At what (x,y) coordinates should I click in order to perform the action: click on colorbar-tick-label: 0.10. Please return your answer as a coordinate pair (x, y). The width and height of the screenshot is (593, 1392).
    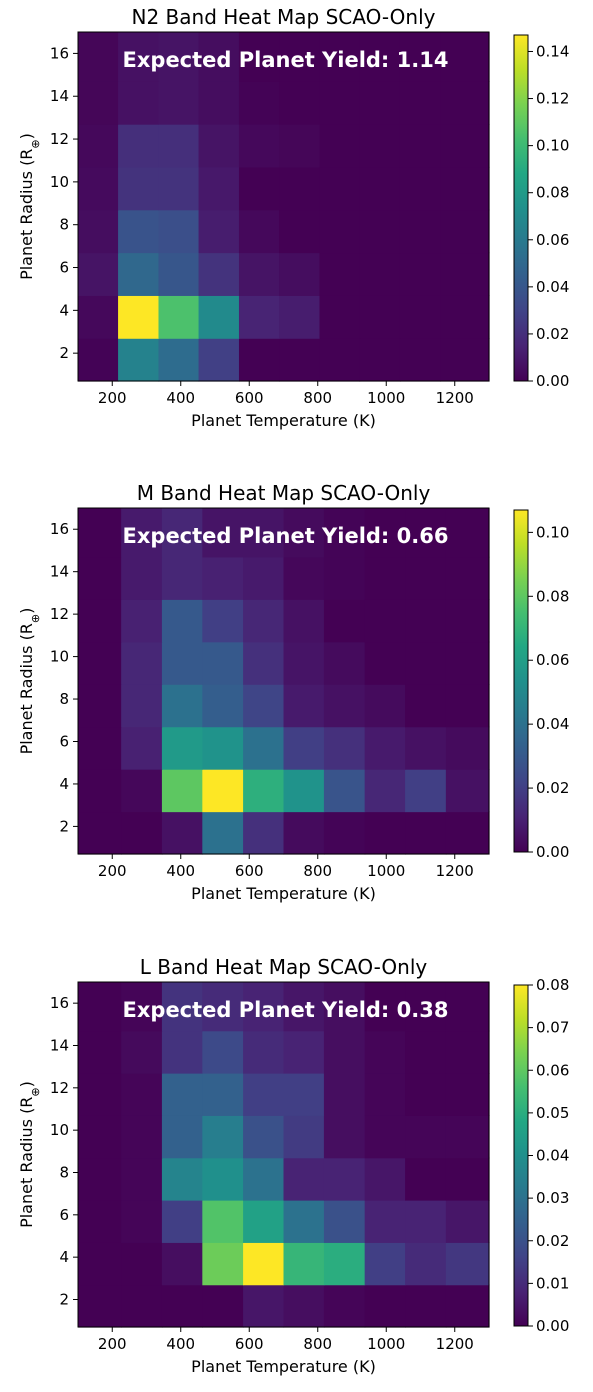
    Looking at the image, I should click on (552, 146).